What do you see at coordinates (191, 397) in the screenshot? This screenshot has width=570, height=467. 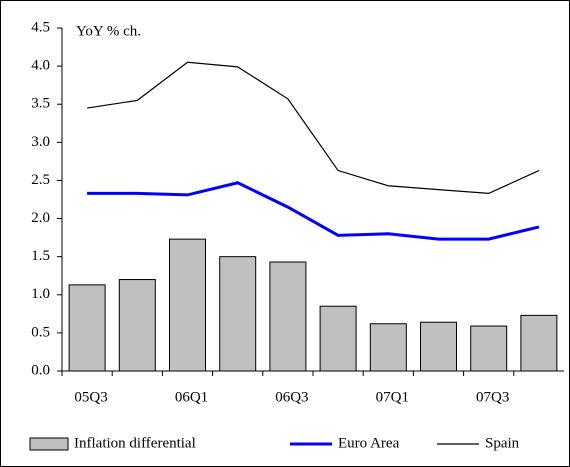 I see `x-tick-label: 06Q1` at bounding box center [191, 397].